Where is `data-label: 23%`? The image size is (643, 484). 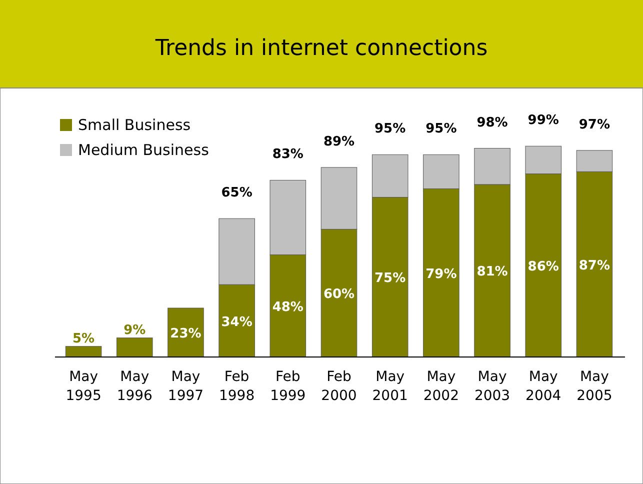
data-label: 23% is located at coordinates (186, 334).